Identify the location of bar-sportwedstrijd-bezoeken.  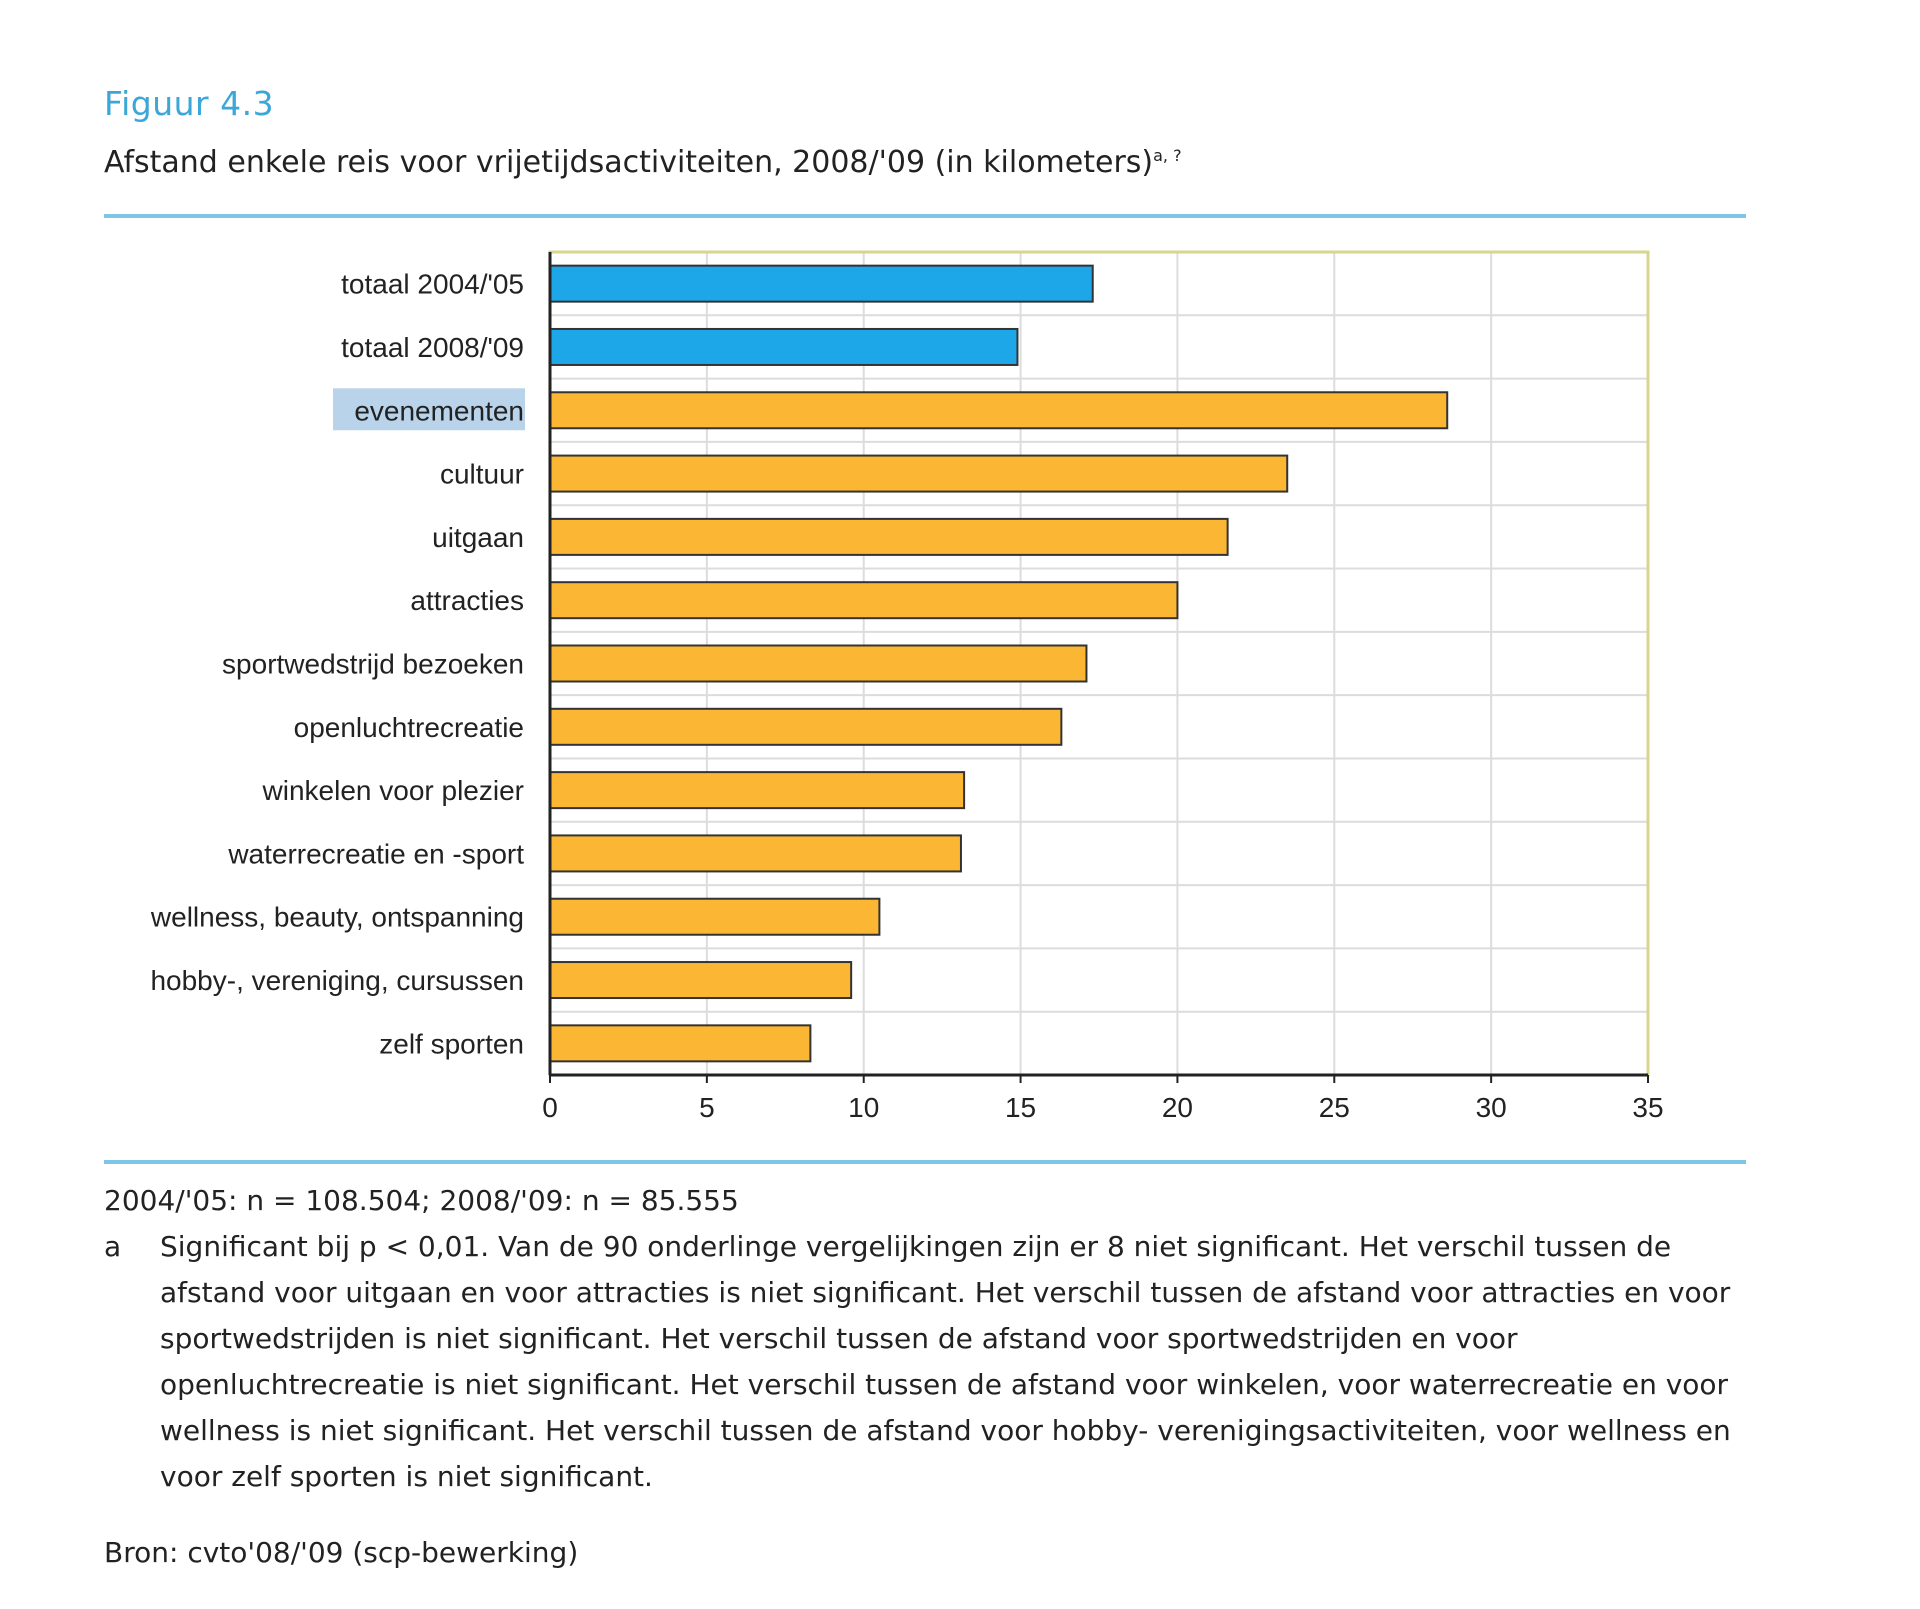
(818, 663).